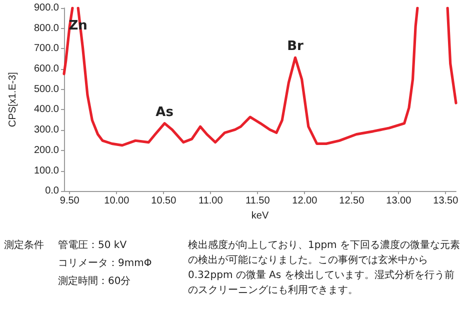 The height and width of the screenshot is (326, 472). I want to click on x-tick-label: 11.50, so click(258, 201).